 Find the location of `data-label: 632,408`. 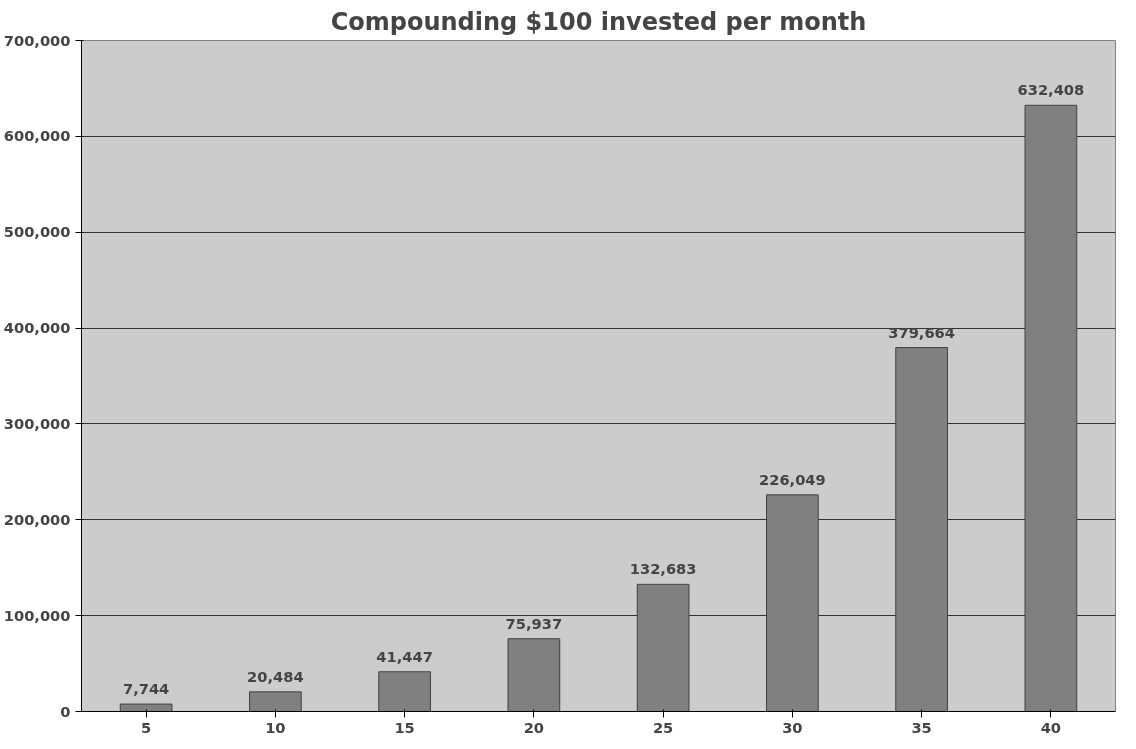

data-label: 632,408 is located at coordinates (1051, 90).